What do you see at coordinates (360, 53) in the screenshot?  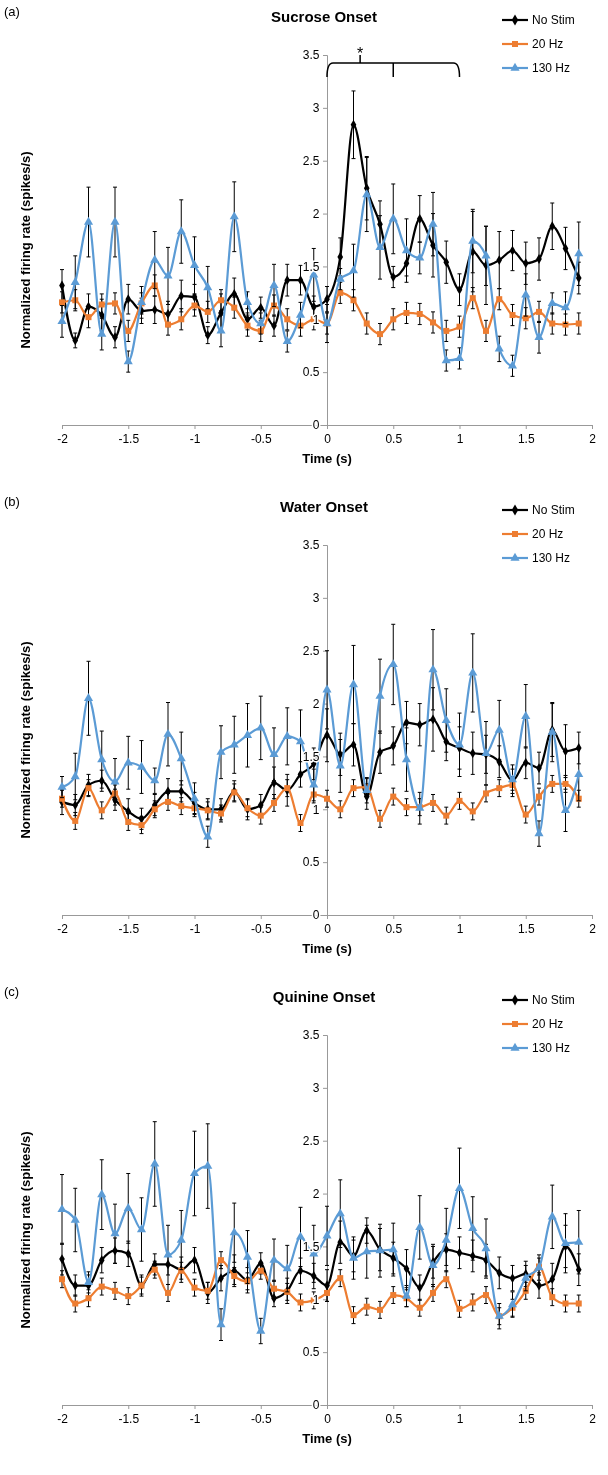 I see `annotation: *` at bounding box center [360, 53].